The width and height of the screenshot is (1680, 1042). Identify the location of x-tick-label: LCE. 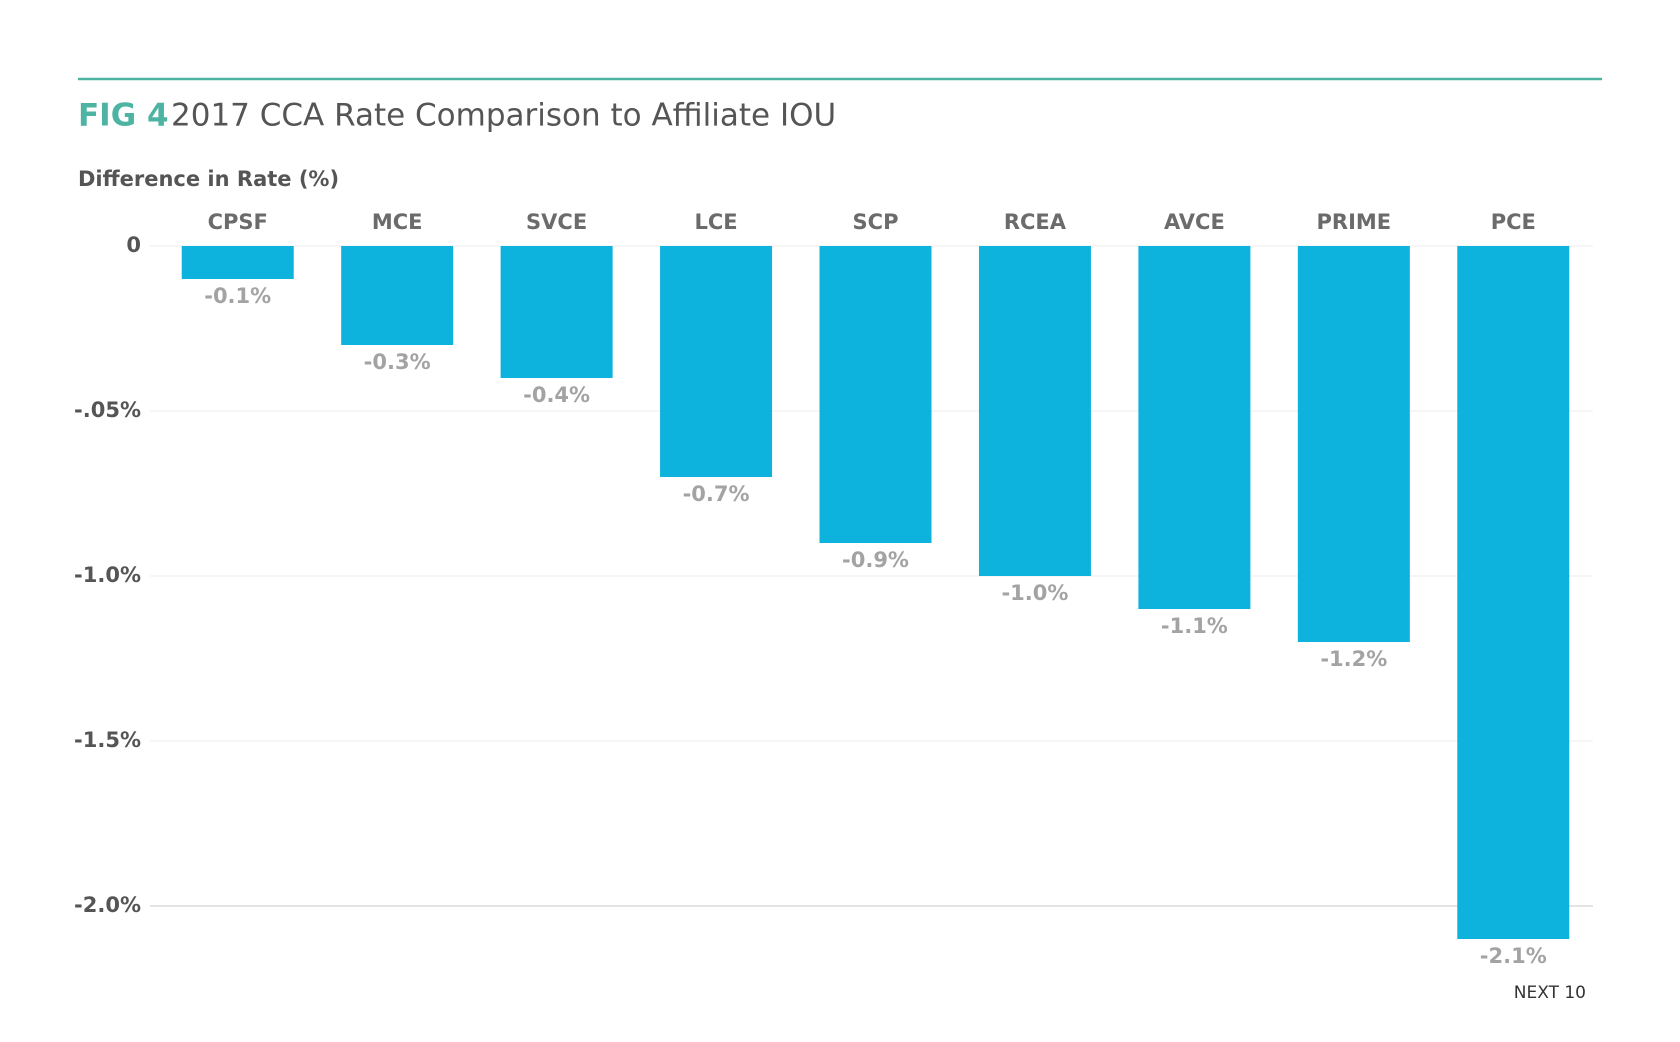
(715, 222).